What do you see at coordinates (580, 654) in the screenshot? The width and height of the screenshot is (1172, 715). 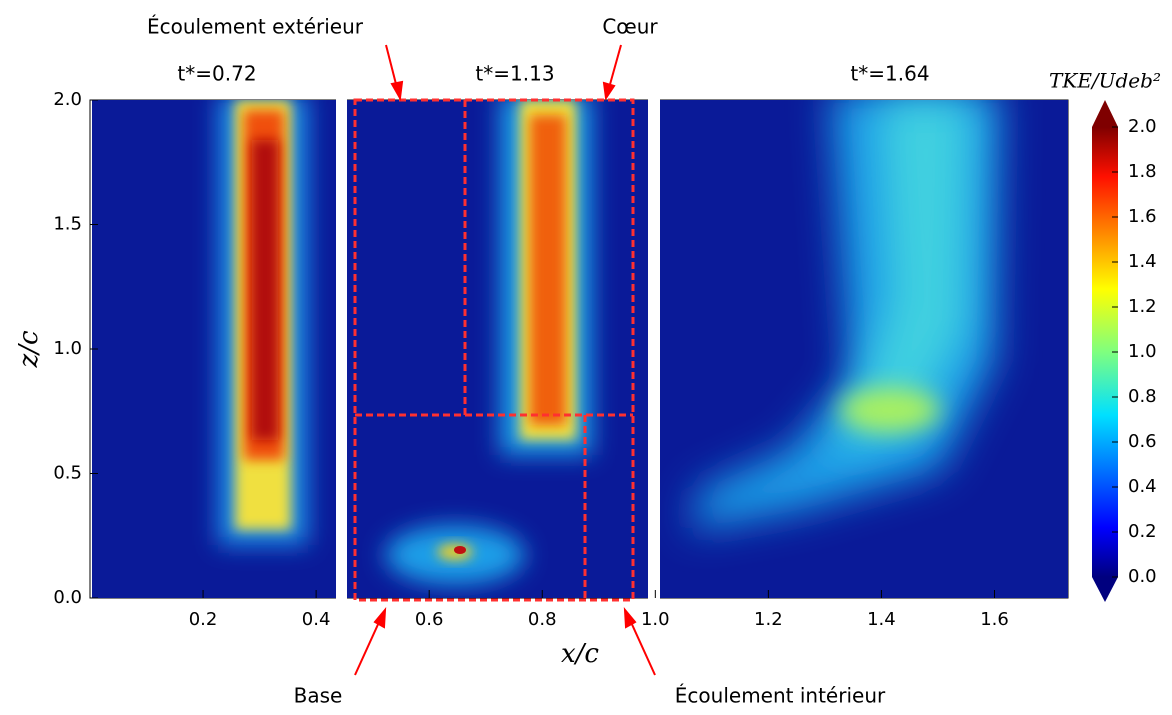 I see `x-axis-label: x/c` at bounding box center [580, 654].